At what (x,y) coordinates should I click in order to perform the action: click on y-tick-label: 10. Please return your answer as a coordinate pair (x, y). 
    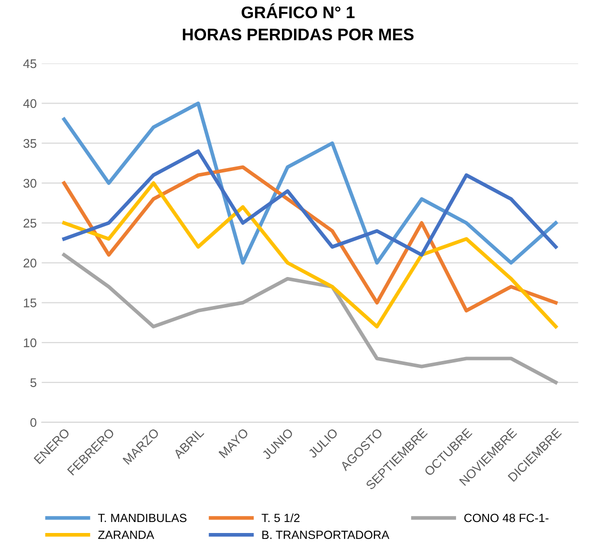
    Looking at the image, I should click on (30, 343).